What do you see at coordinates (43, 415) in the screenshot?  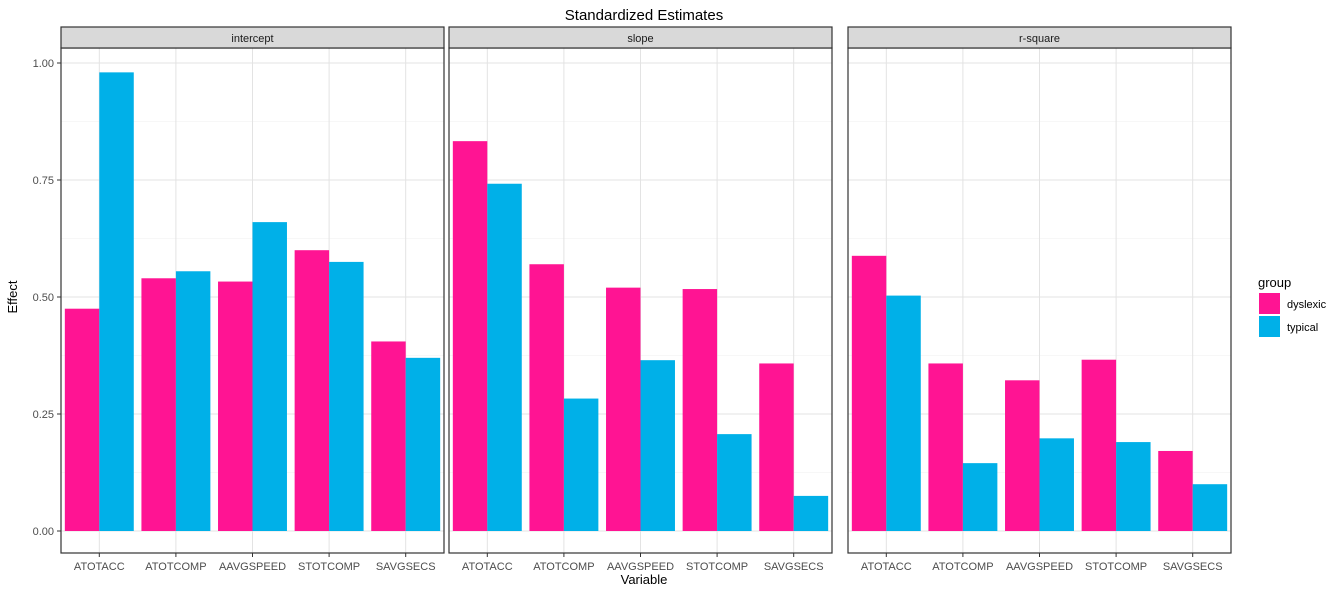 I see `y-tick-label: 0.25` at bounding box center [43, 415].